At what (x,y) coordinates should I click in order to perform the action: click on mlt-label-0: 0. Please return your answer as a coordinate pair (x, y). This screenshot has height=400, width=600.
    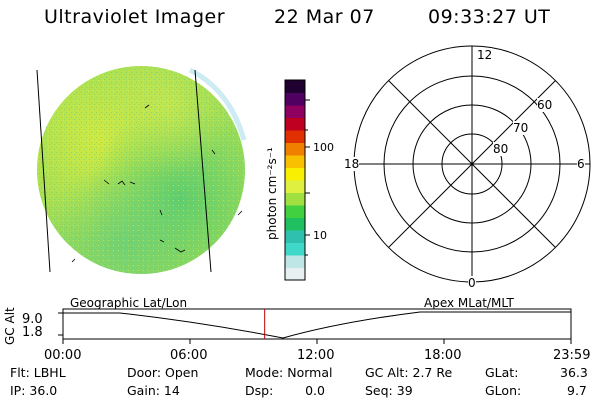
    Looking at the image, I should click on (472, 283).